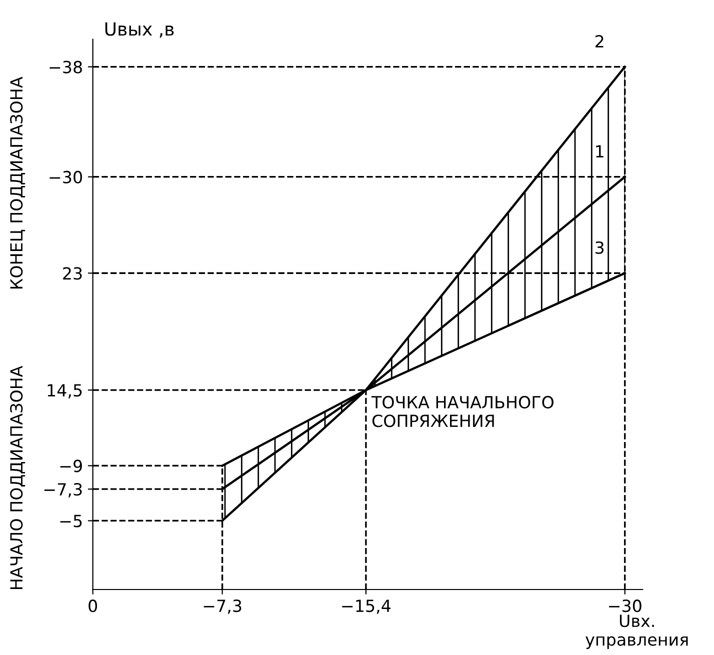 The image size is (714, 655). Describe the element at coordinates (71, 521) in the screenshot. I see `y-tick-label: −5` at that location.